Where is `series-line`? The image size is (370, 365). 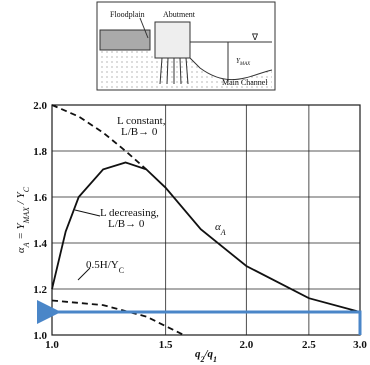 series-line is located at coordinates (118, 317).